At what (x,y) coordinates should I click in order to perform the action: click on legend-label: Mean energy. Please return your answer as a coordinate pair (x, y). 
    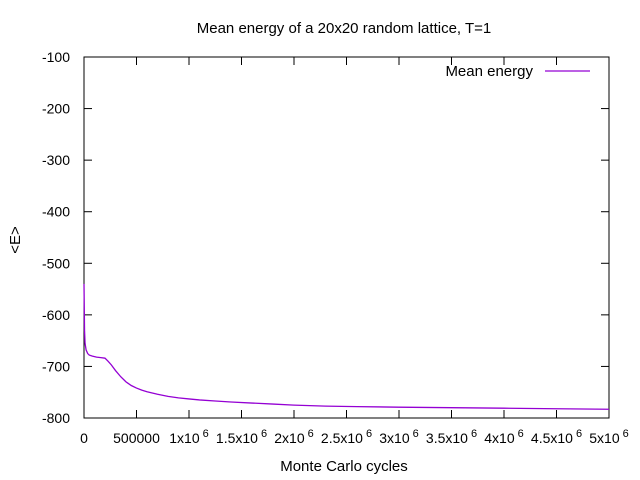
    Looking at the image, I should click on (489, 71).